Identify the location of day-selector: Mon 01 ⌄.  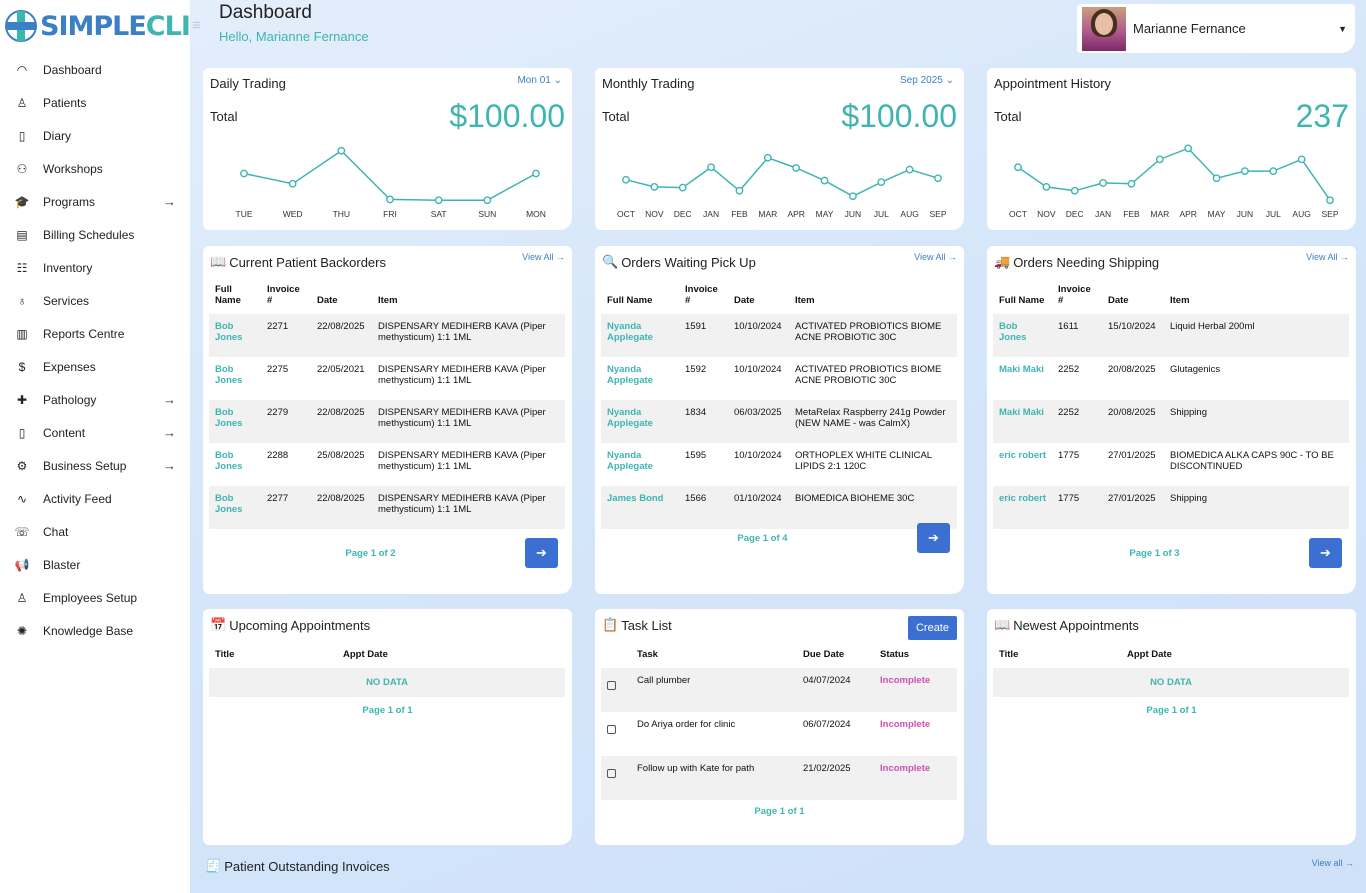
(539, 80).